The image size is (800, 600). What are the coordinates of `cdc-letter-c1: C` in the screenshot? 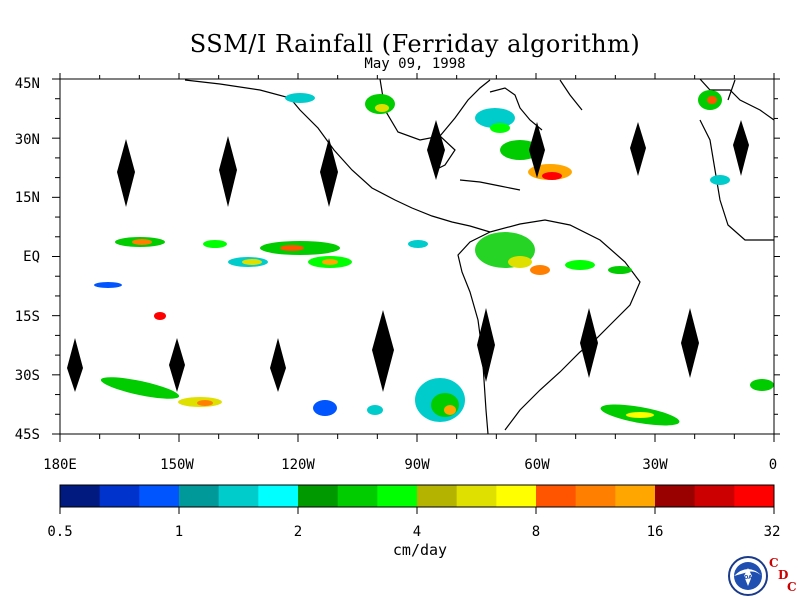 It's located at (774, 563).